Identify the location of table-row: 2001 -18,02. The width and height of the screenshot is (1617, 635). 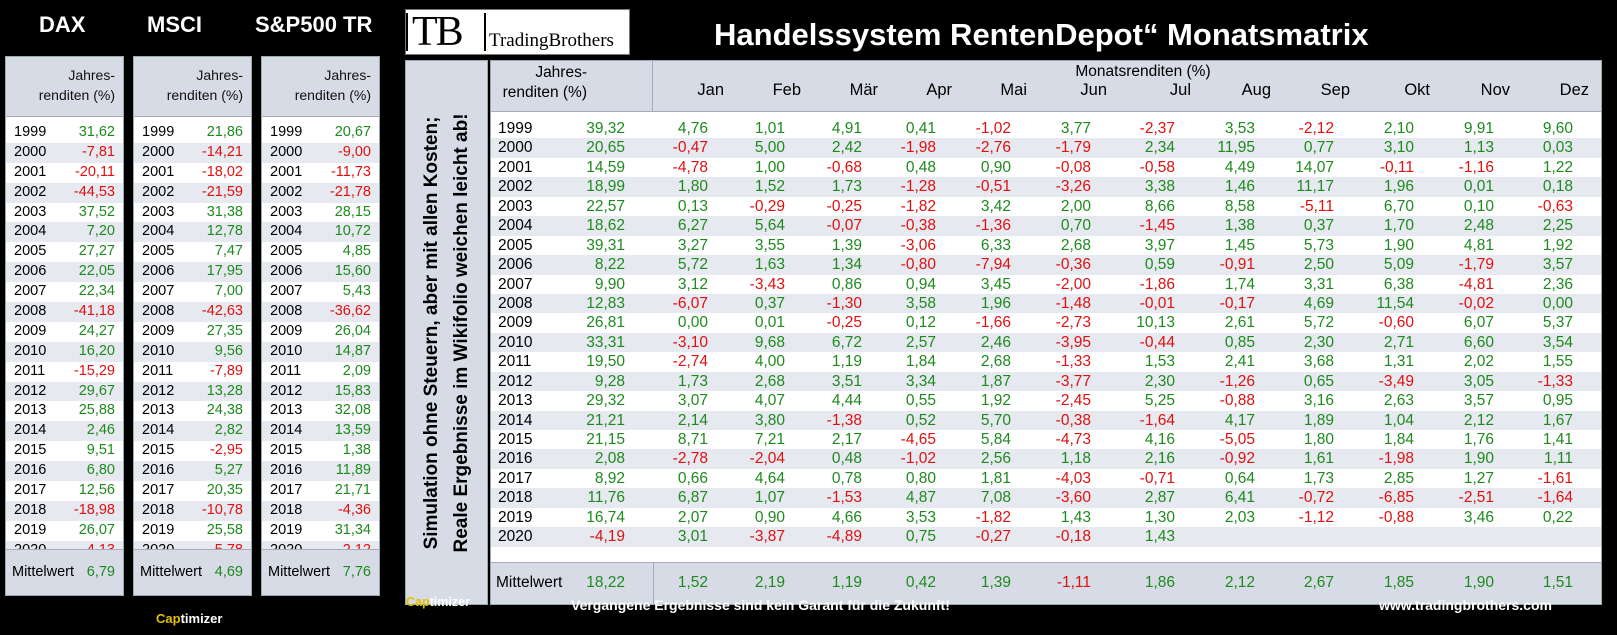
(192, 173).